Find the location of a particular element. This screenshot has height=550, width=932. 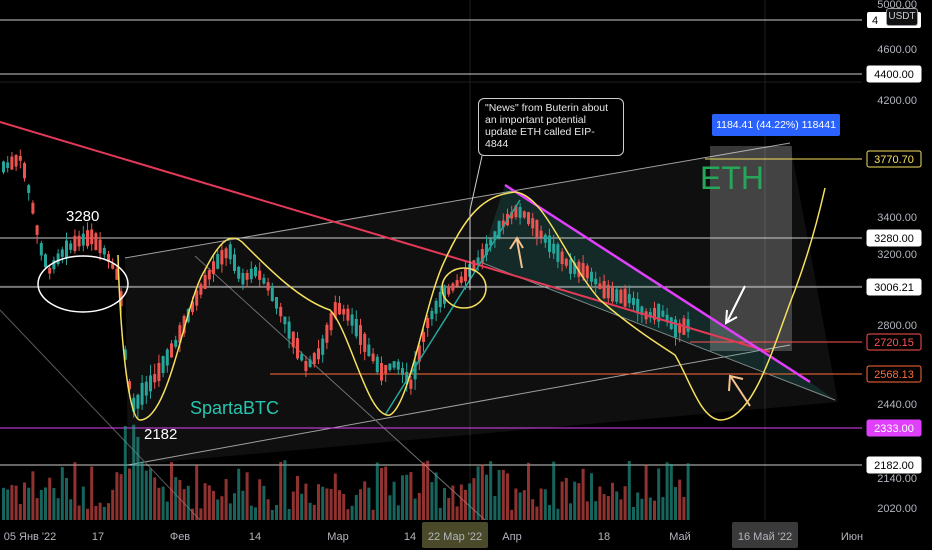

currency-tag: USDT is located at coordinates (902, 17).